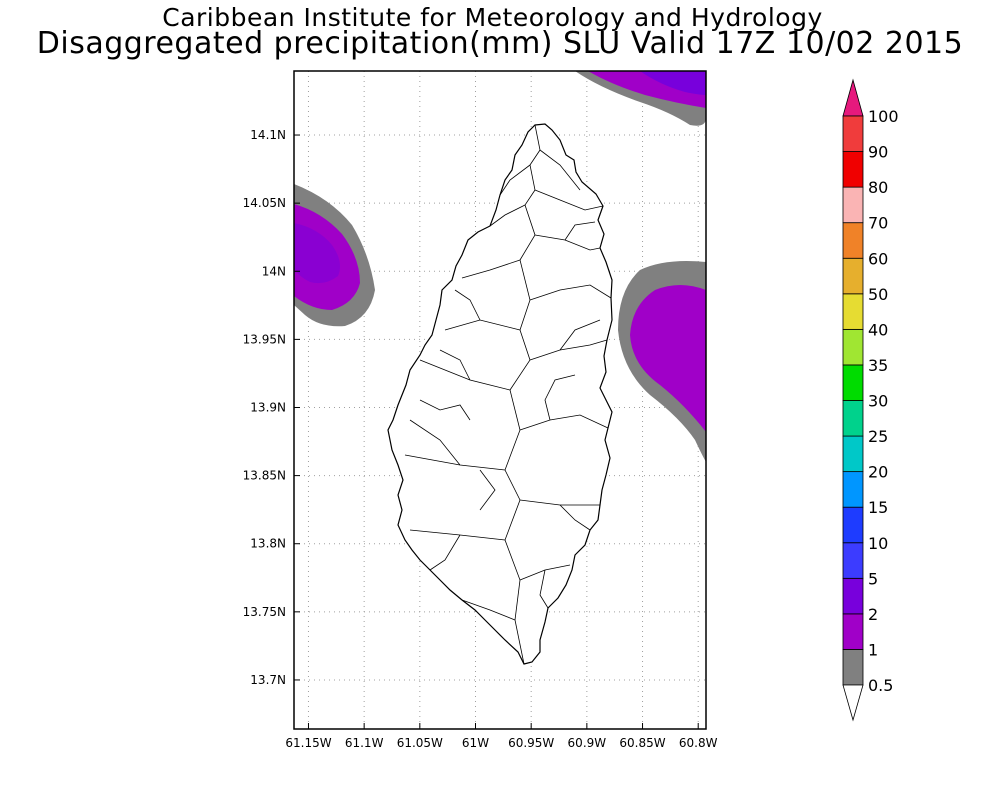  I want to click on x-tick-label: 61.05W, so click(420, 743).